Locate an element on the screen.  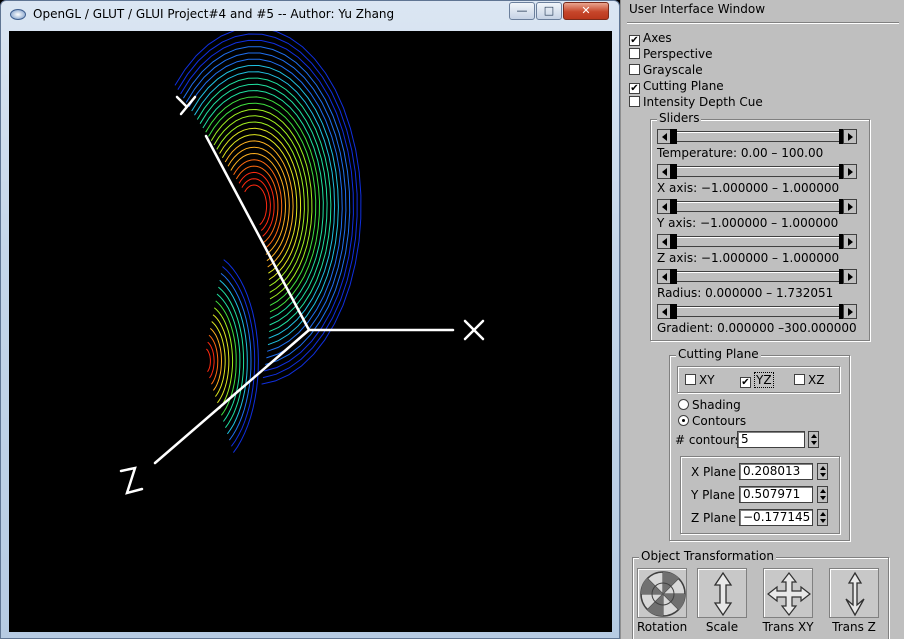
trans-xy-button is located at coordinates (788, 593).